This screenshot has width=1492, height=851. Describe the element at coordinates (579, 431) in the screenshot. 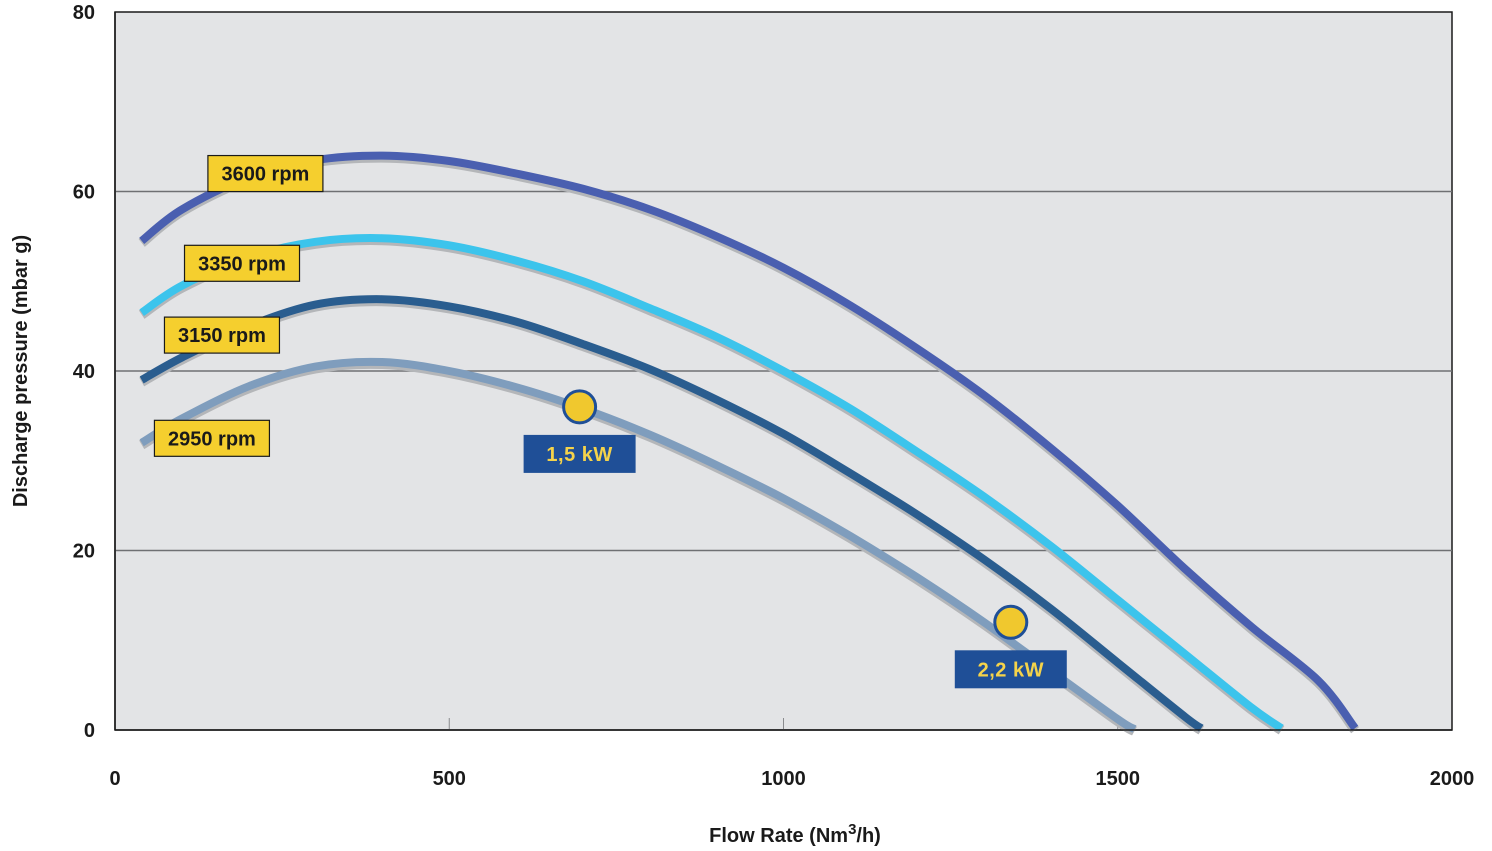

I see `power-point-1-5-kw: 1,5 kW` at that location.